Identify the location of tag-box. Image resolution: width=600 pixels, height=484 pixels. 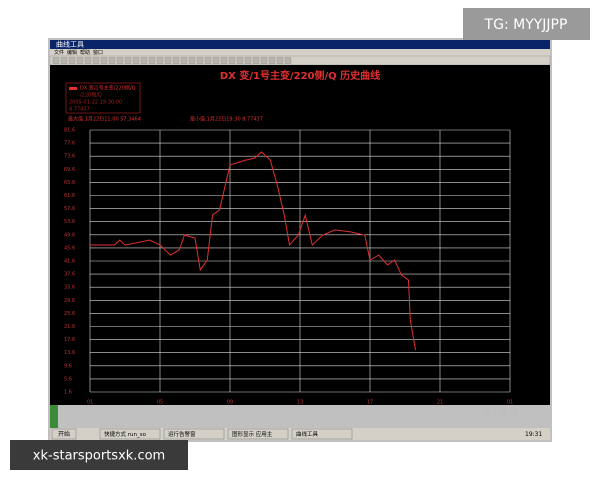
(526, 24).